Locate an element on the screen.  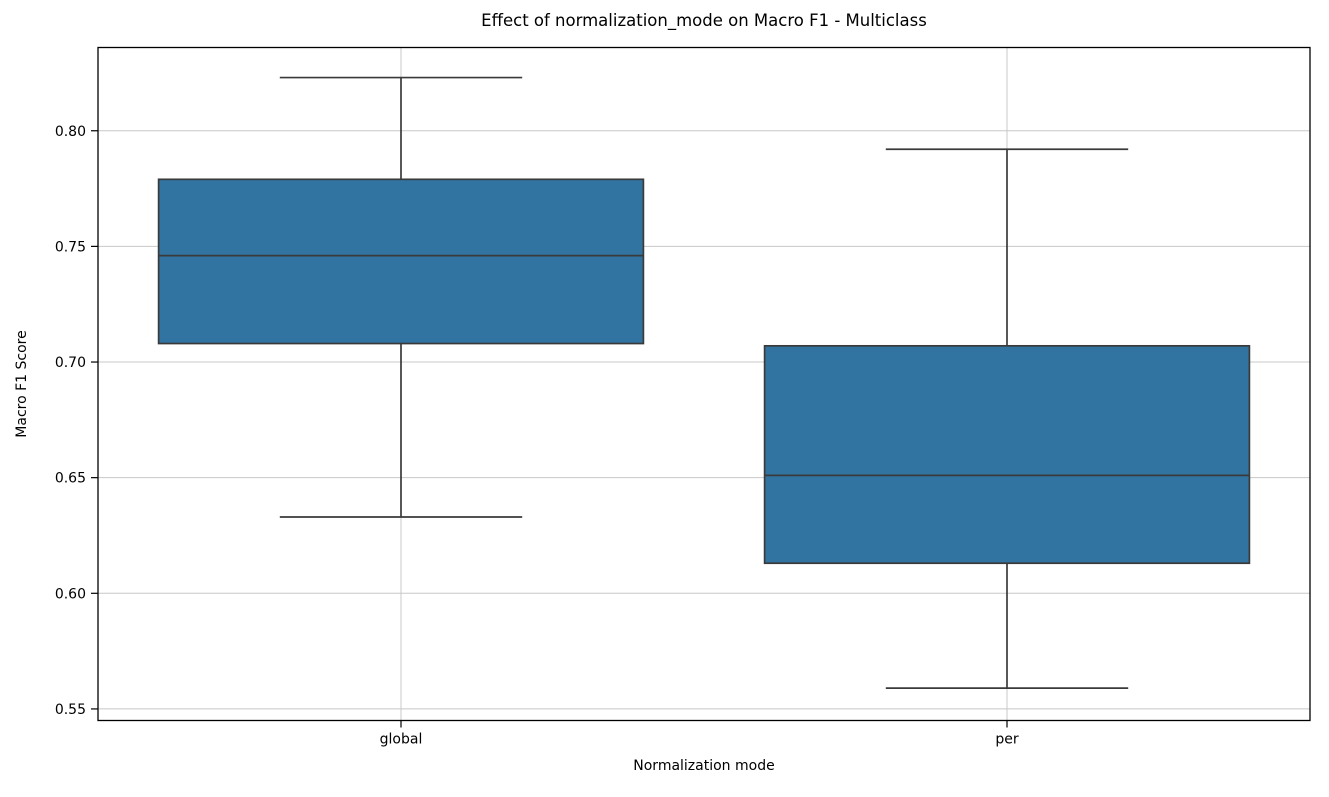
box-per is located at coordinates (1007, 454).